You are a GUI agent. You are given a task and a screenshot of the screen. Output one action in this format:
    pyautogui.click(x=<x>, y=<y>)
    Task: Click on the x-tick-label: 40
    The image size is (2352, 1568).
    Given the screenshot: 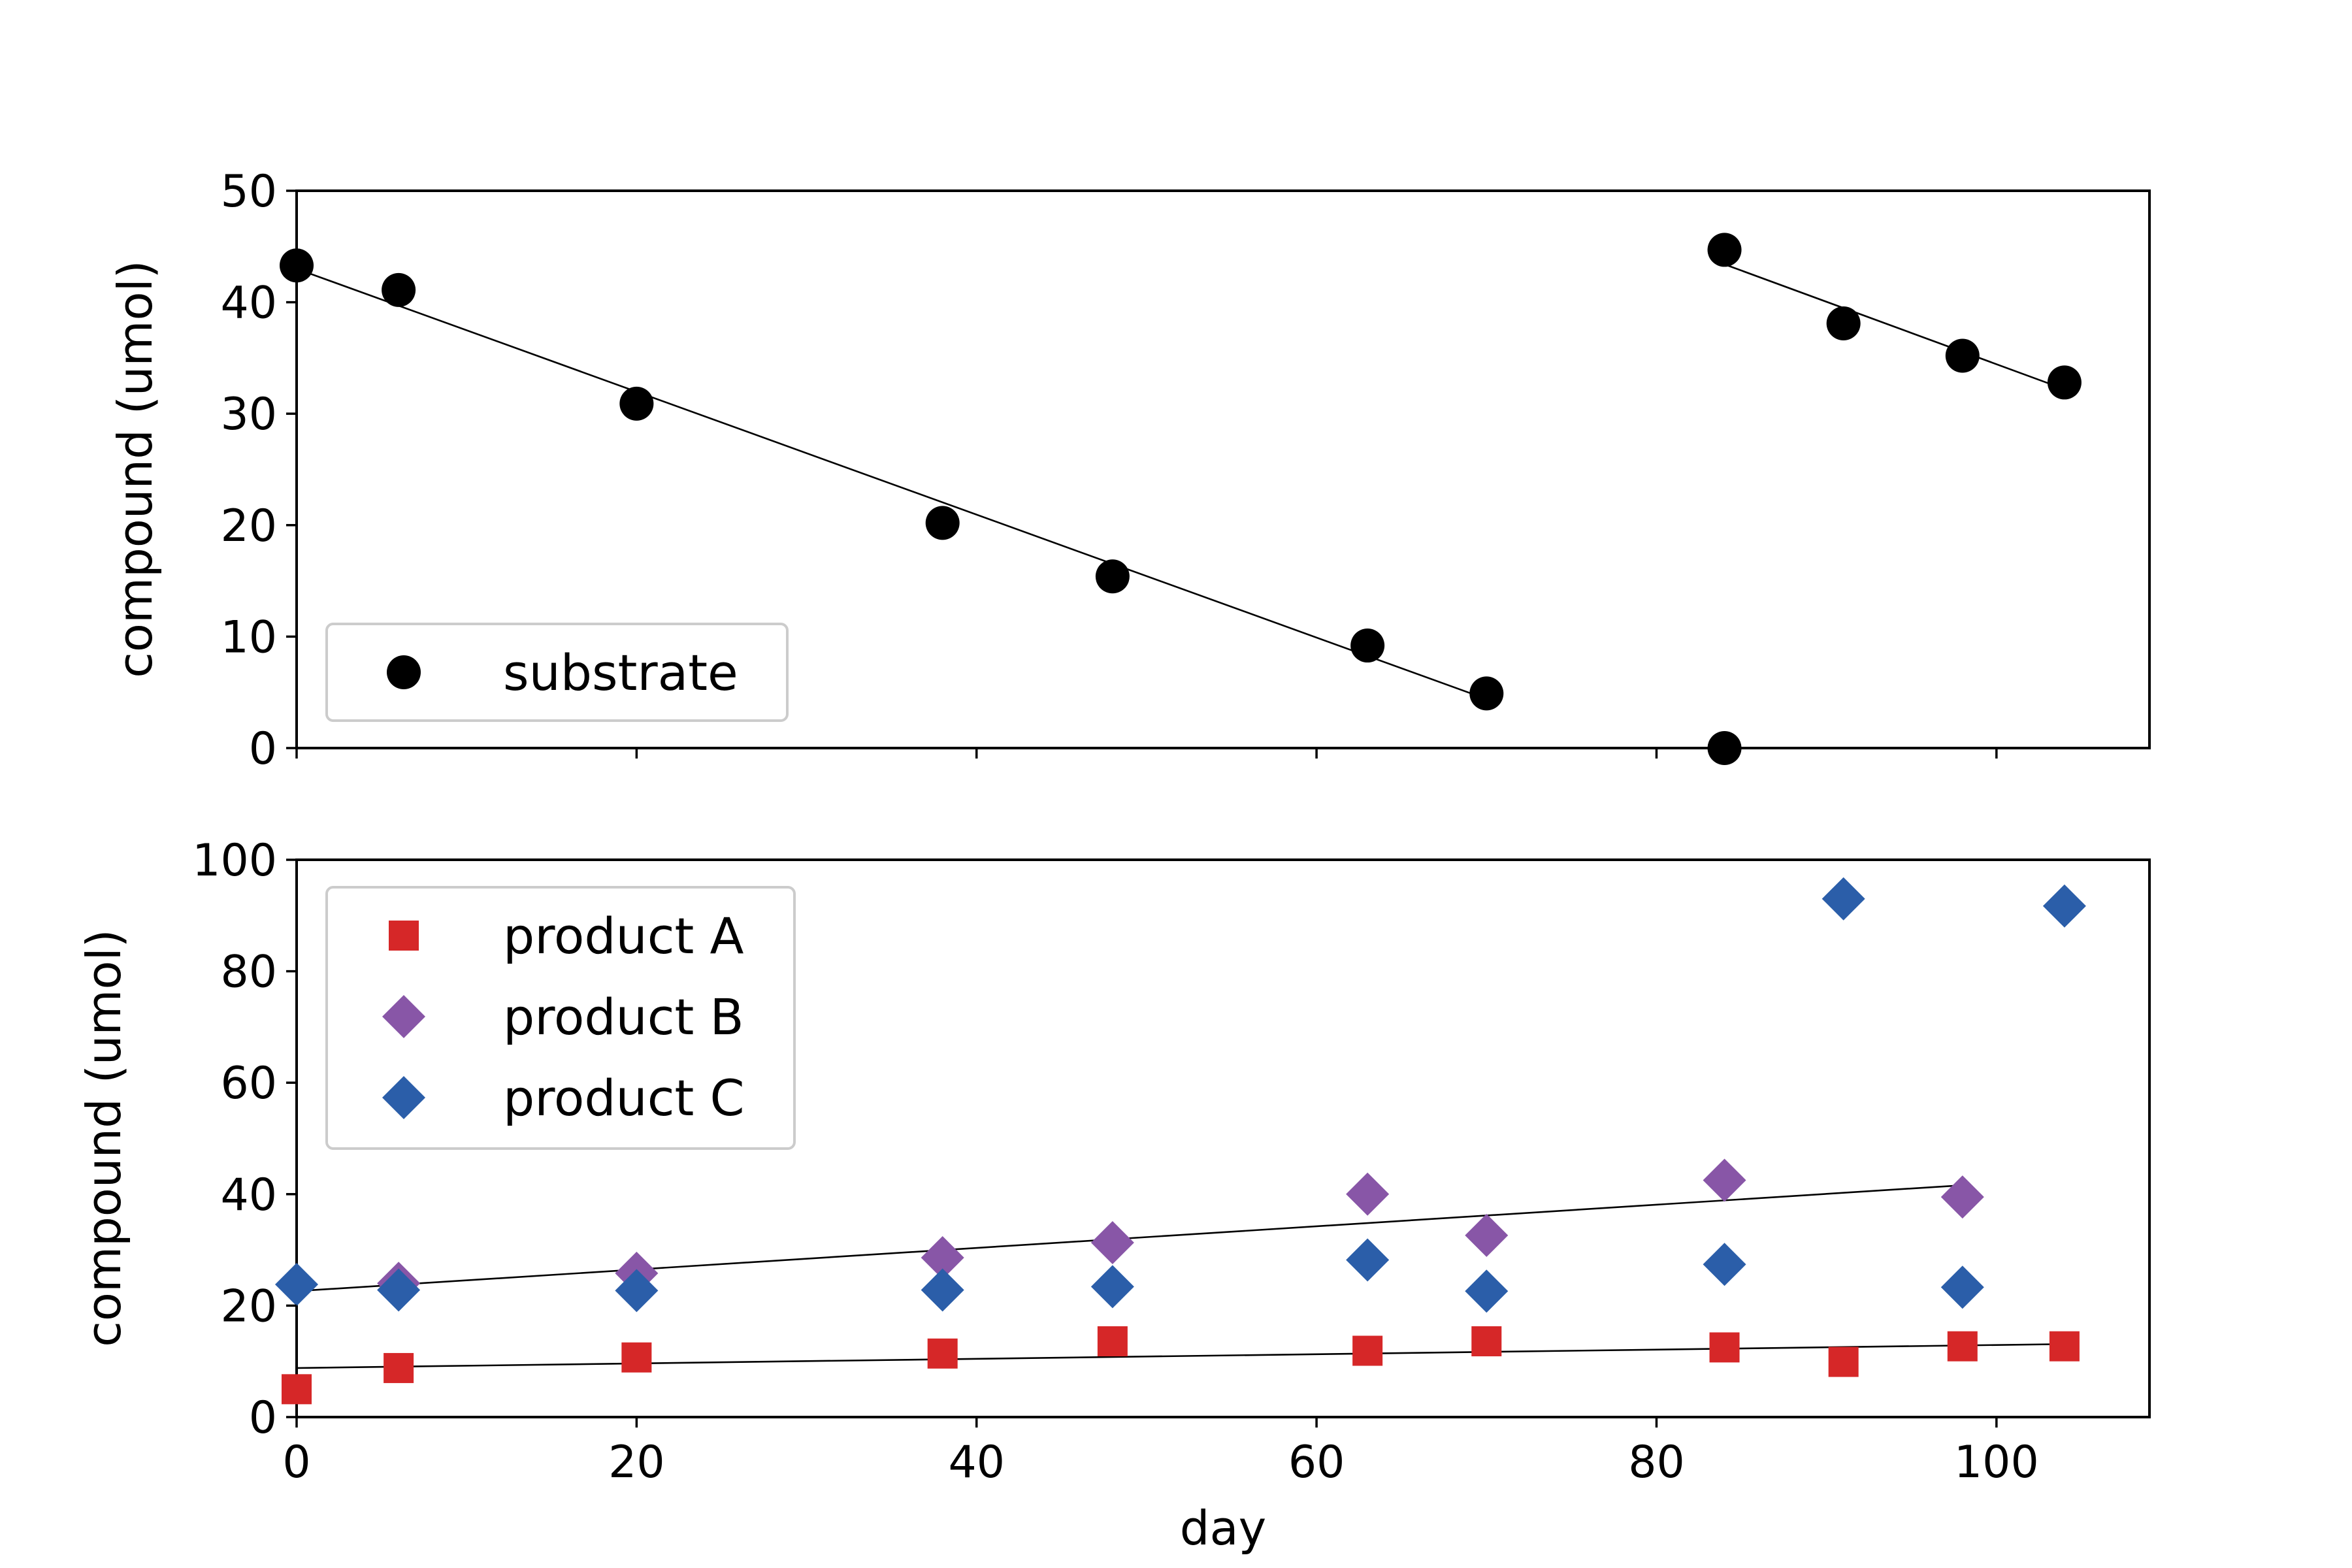 What is the action you would take?
    pyautogui.click(x=976, y=1462)
    